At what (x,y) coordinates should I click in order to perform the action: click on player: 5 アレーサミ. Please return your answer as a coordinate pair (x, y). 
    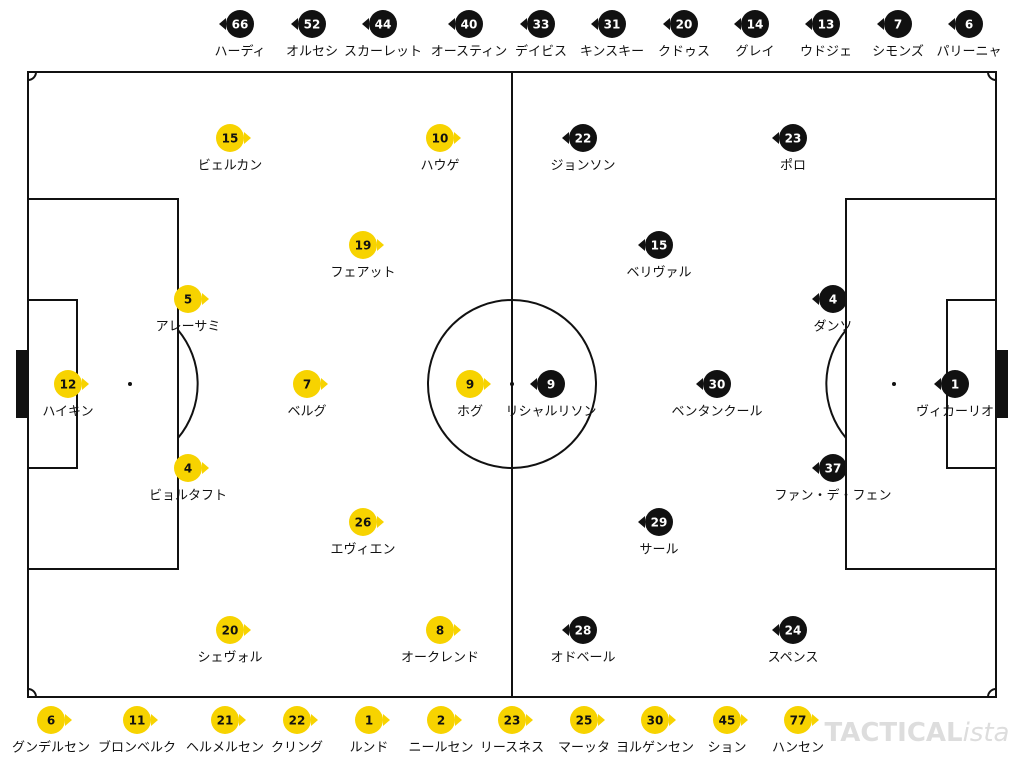
    Looking at the image, I should click on (188, 310).